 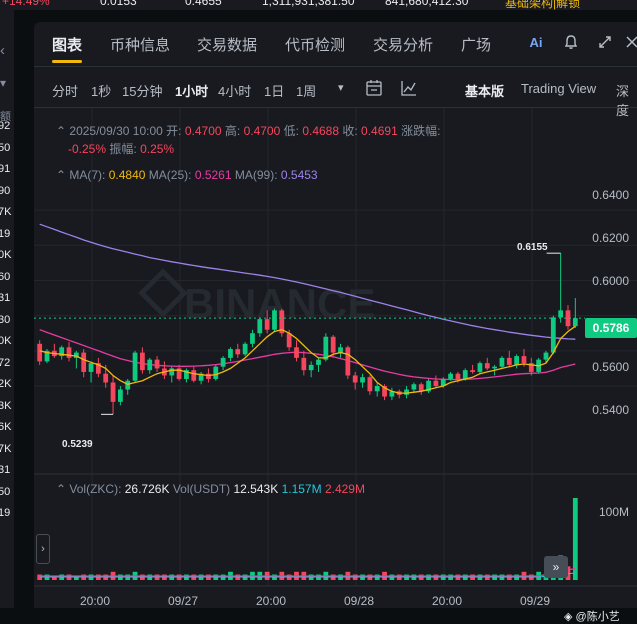 What do you see at coordinates (299, 175) in the screenshot?
I see `ma99-value: 0.5453` at bounding box center [299, 175].